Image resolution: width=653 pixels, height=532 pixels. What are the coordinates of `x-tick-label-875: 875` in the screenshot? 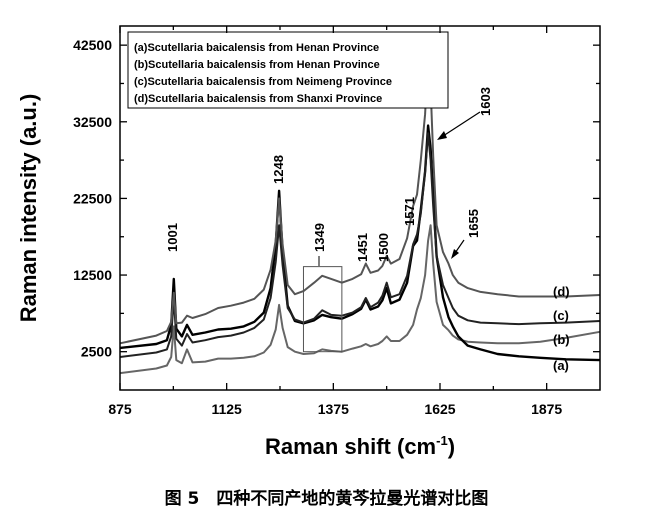 It's located at (120, 409).